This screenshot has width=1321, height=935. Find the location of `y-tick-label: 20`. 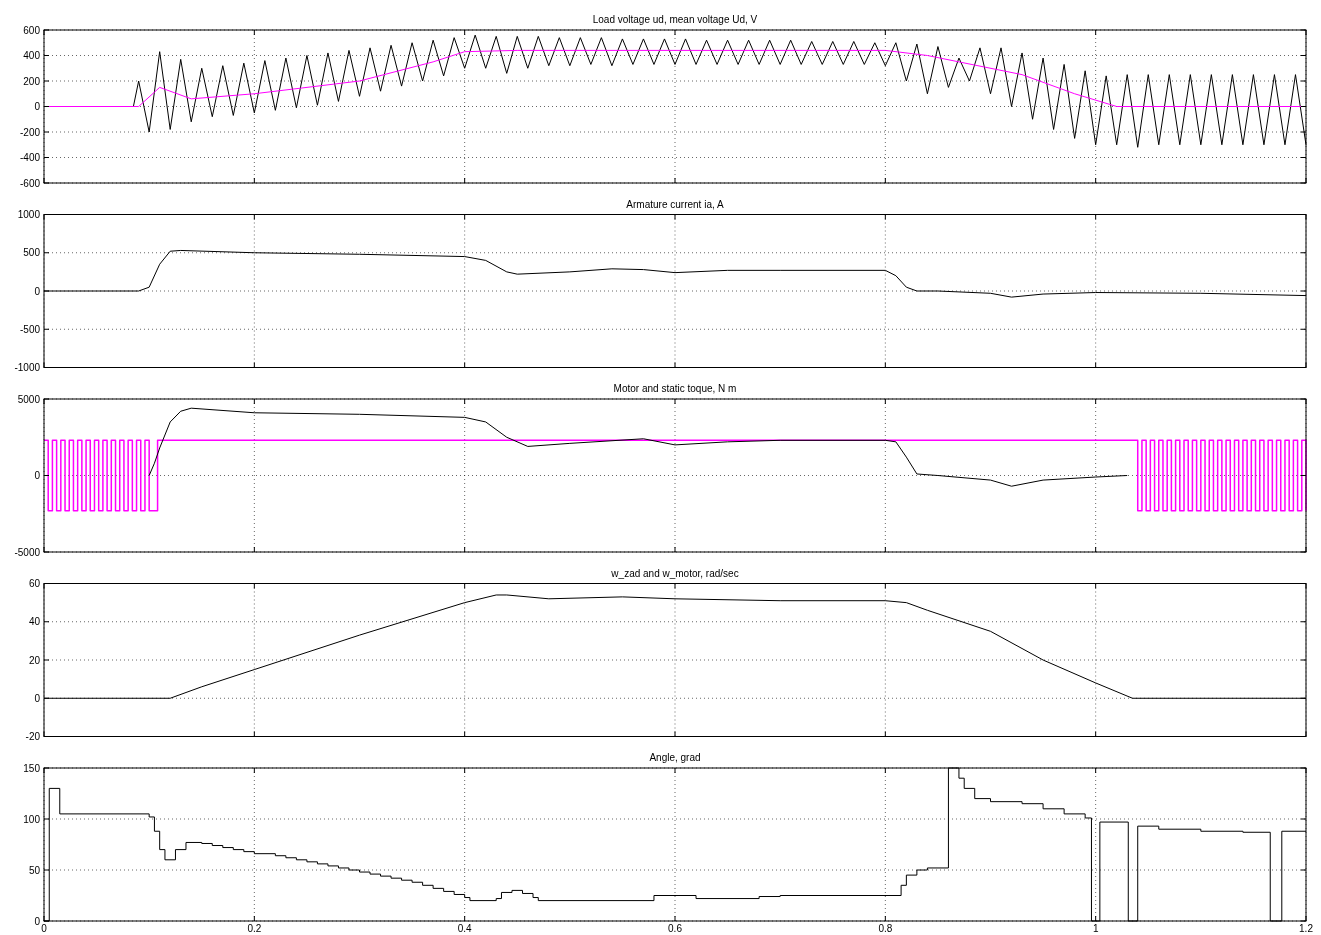

y-tick-label: 20 is located at coordinates (34, 660).